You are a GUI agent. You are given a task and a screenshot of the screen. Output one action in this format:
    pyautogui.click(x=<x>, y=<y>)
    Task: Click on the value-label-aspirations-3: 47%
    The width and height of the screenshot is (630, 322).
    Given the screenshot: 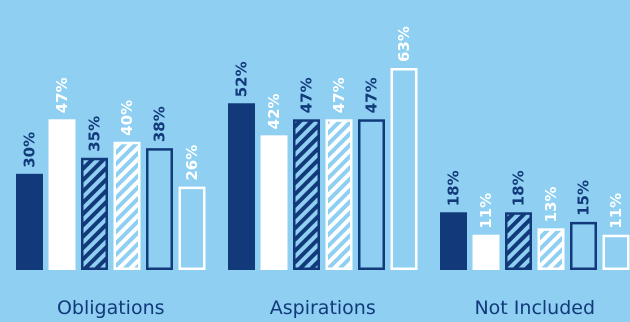 What is the action you would take?
    pyautogui.click(x=307, y=95)
    